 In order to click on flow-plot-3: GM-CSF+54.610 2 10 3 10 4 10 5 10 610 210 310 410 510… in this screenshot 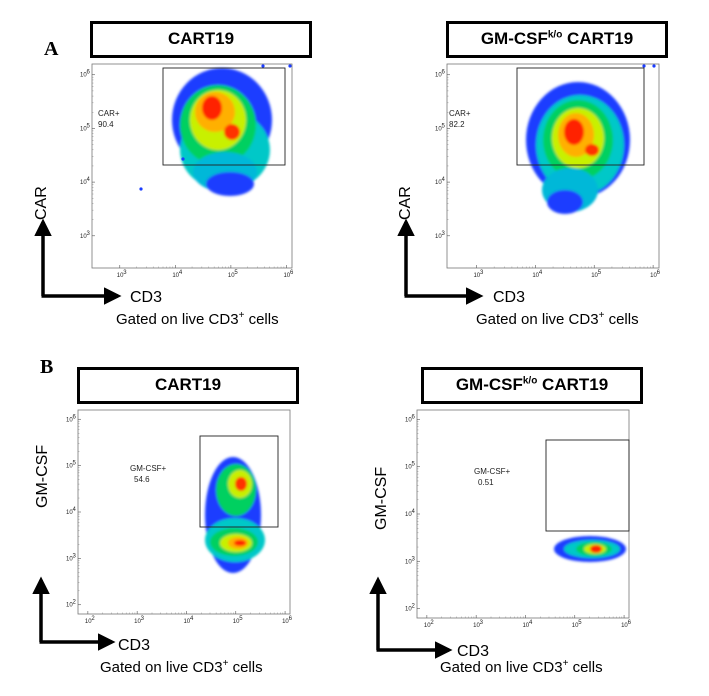, I will do `click(162, 542)`.